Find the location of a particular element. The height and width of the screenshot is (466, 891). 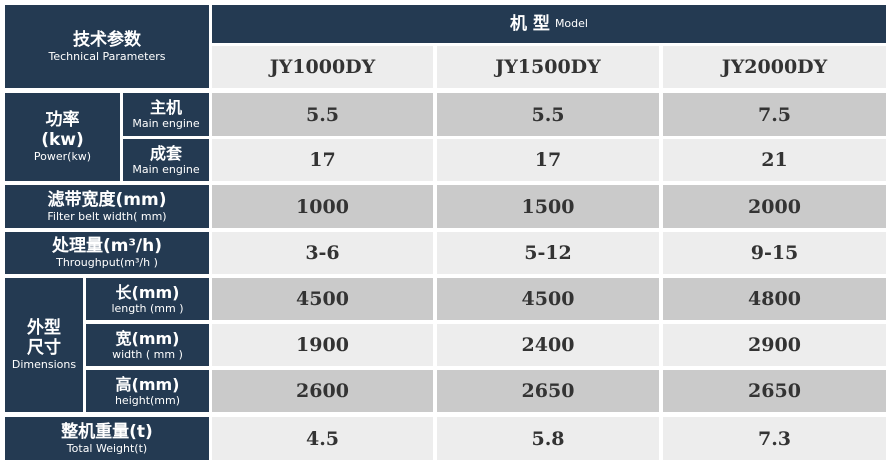

row-label-zh: 整机重量(t) is located at coordinates (107, 431).